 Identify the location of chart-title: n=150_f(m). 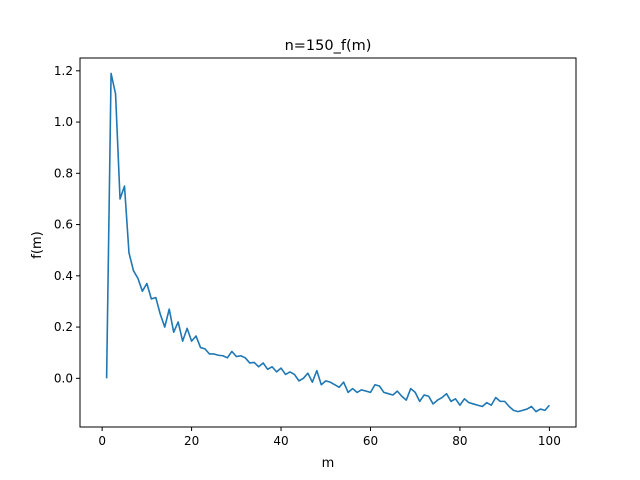
(328, 46).